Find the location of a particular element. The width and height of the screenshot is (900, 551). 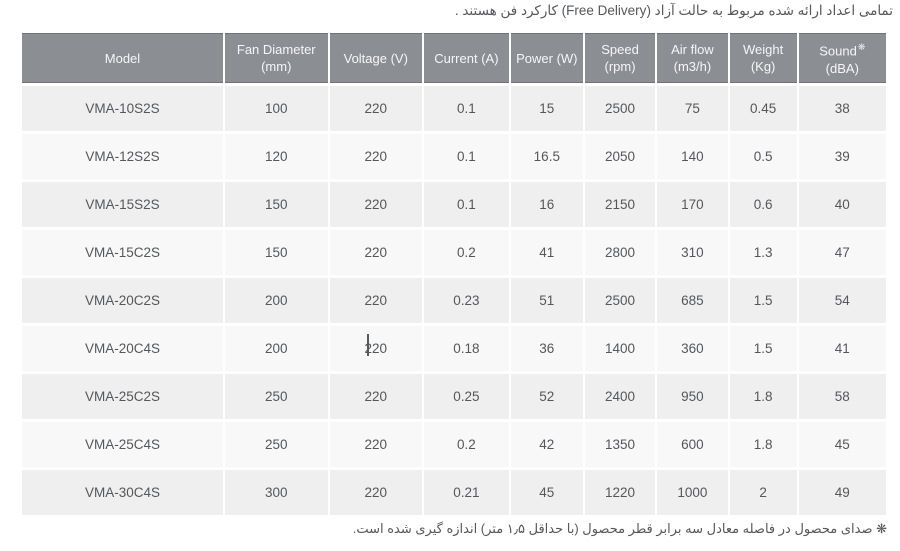

value-cell: 140 is located at coordinates (692, 156).